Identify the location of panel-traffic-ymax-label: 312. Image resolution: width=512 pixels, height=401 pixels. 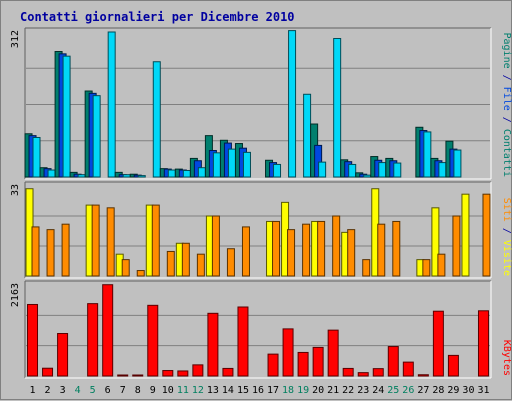
(15, 39).